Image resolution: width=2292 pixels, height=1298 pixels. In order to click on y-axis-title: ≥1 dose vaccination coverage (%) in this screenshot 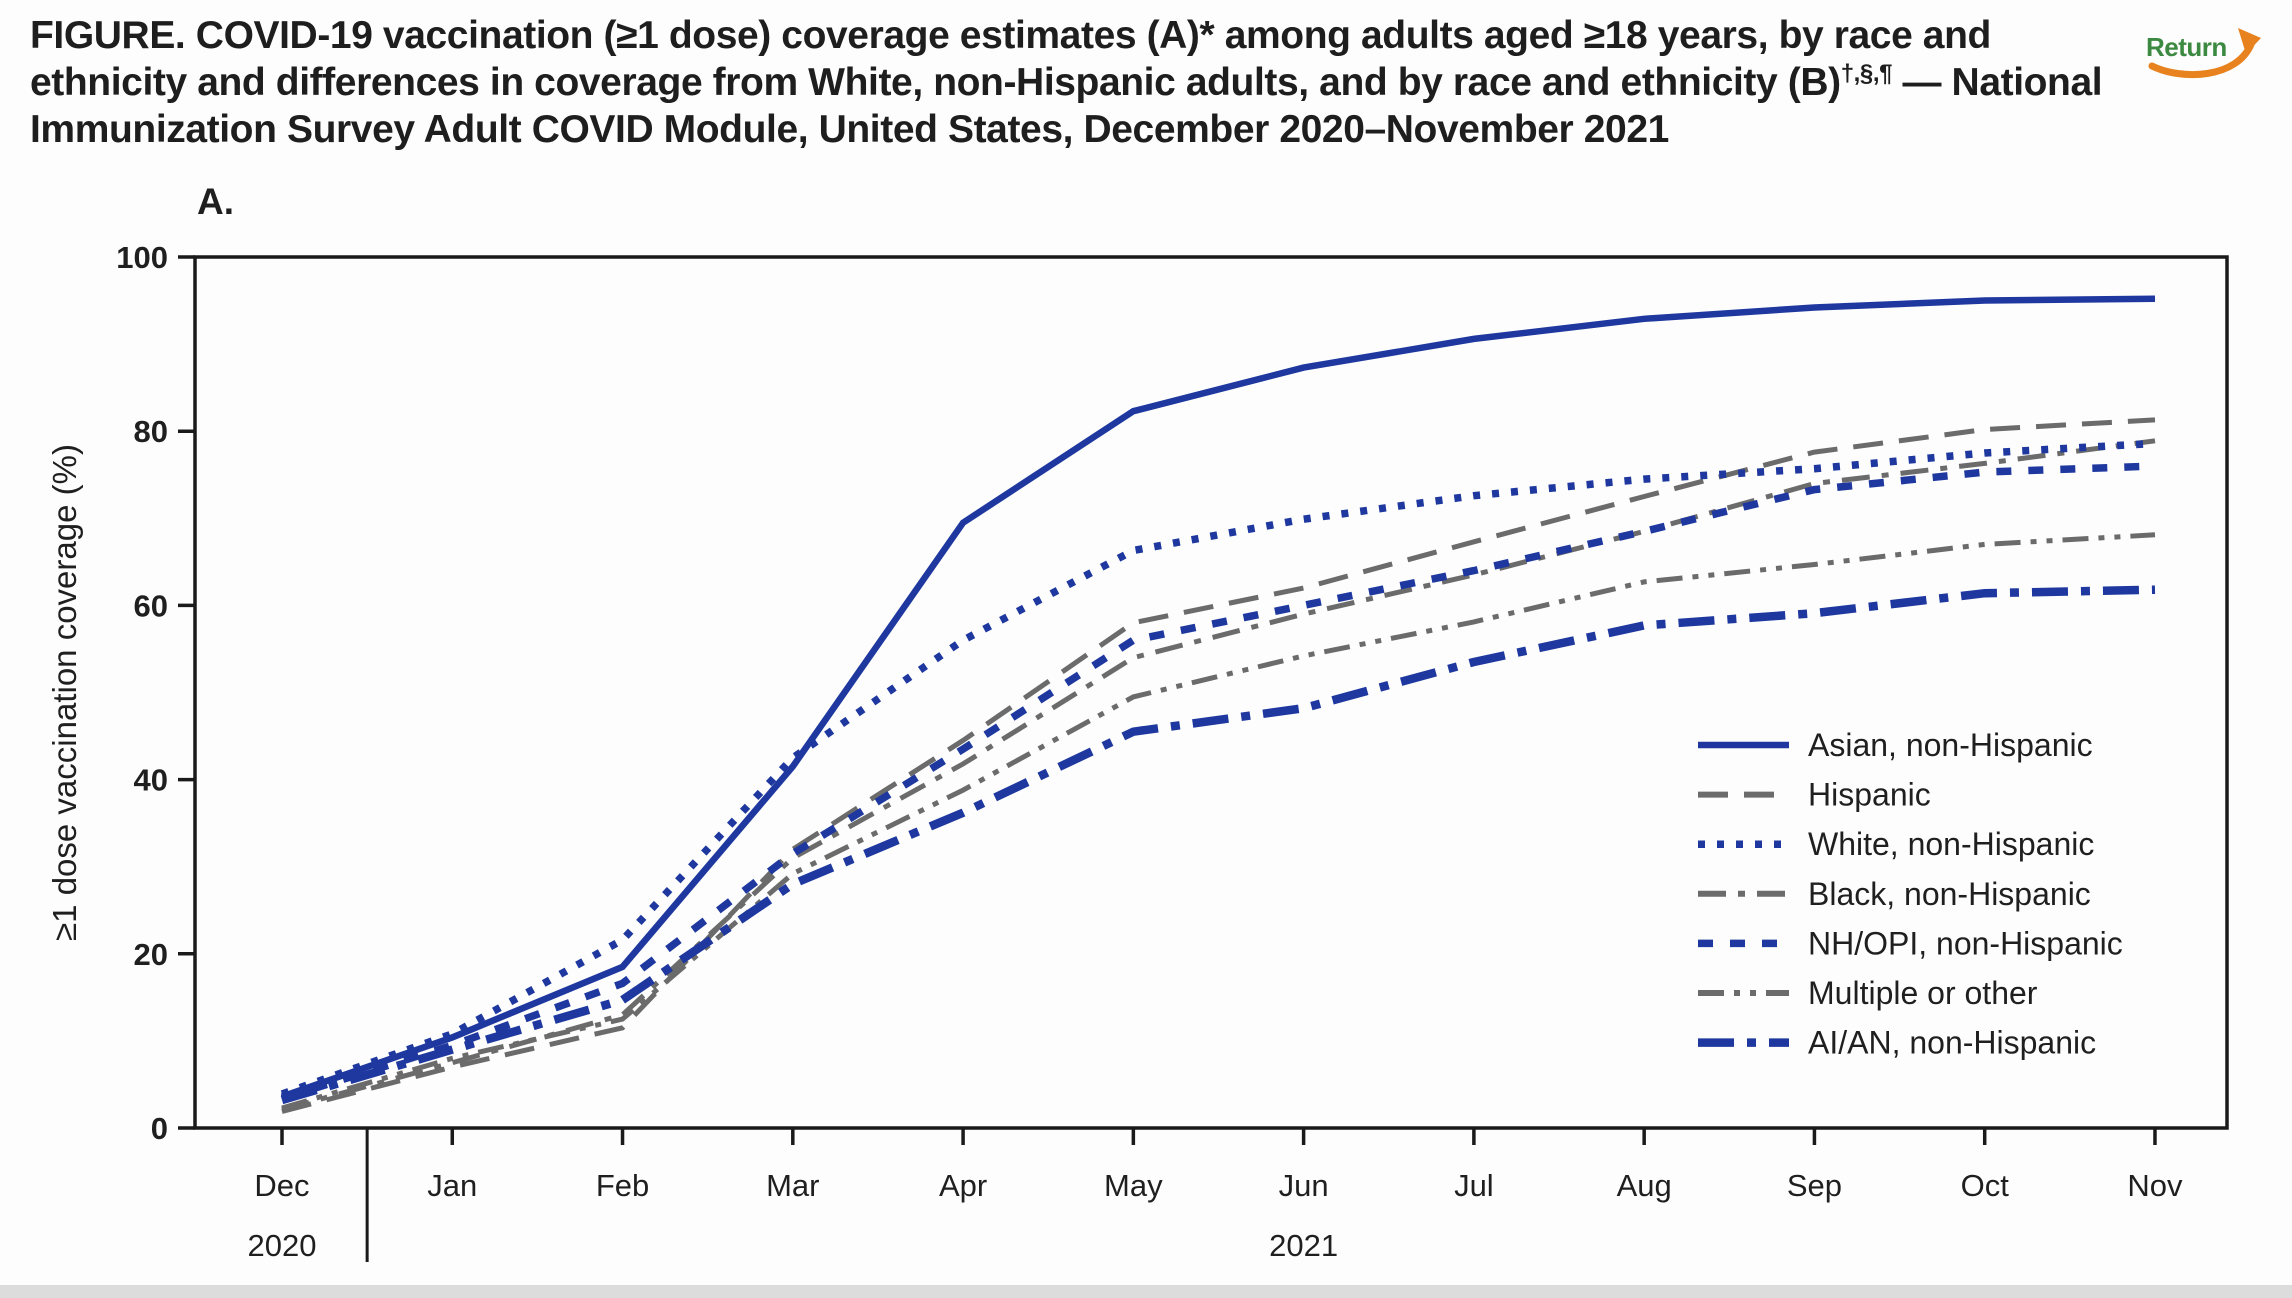, I will do `click(64, 692)`.